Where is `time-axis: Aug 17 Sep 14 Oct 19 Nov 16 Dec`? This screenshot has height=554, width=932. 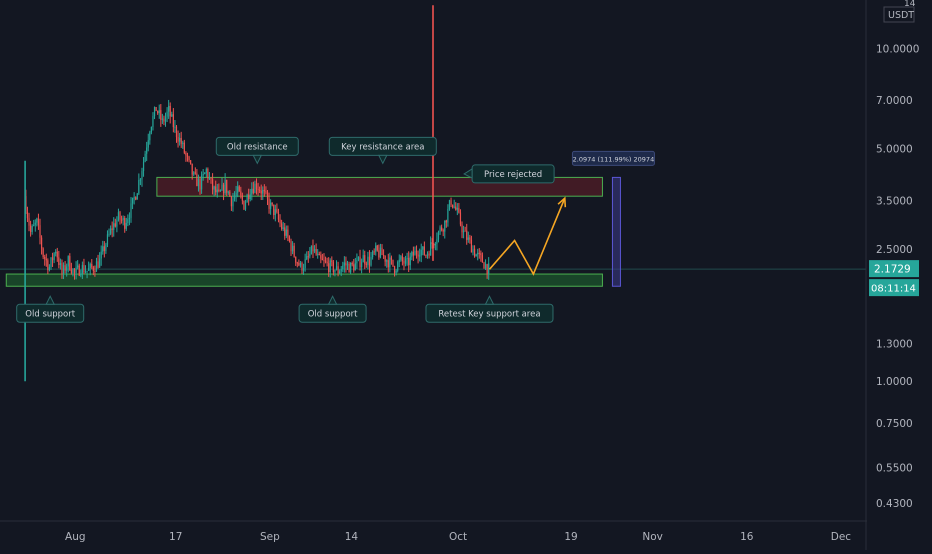 time-axis: Aug 17 Sep 14 Oct 19 Nov 16 Dec is located at coordinates (458, 537).